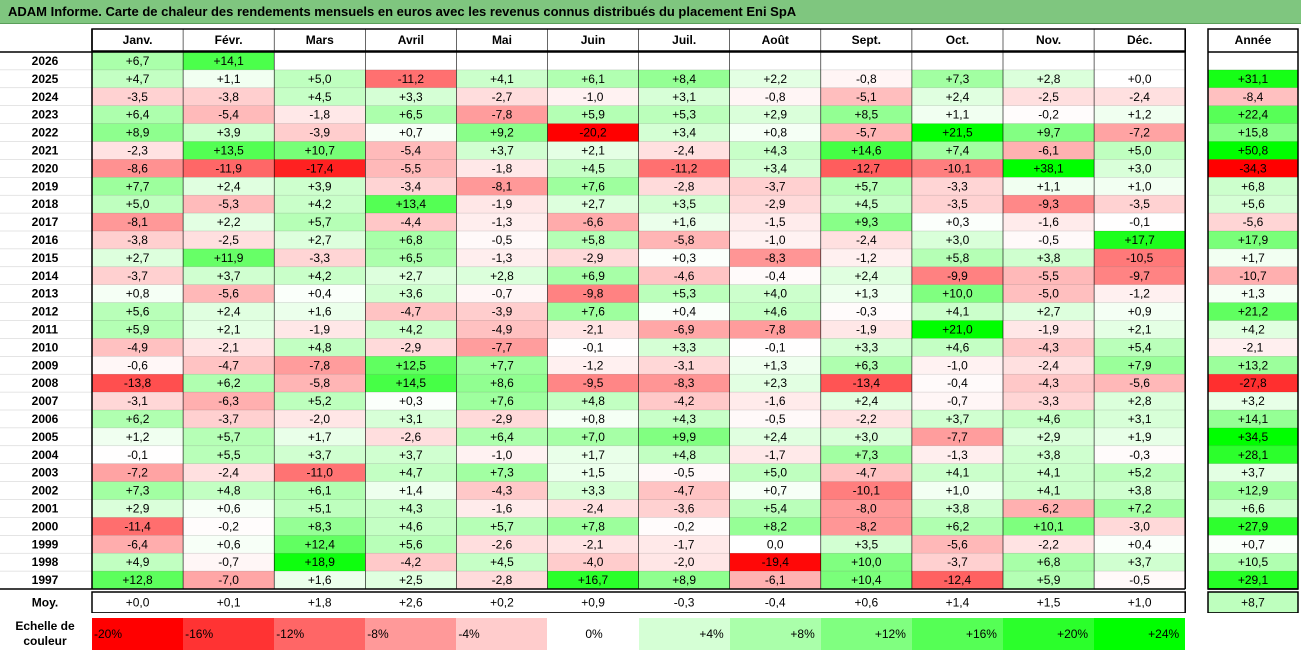 Image resolution: width=1301 pixels, height=653 pixels. Describe the element at coordinates (138, 61) in the screenshot. I see `heatmap-cell-value: +6,7` at that location.